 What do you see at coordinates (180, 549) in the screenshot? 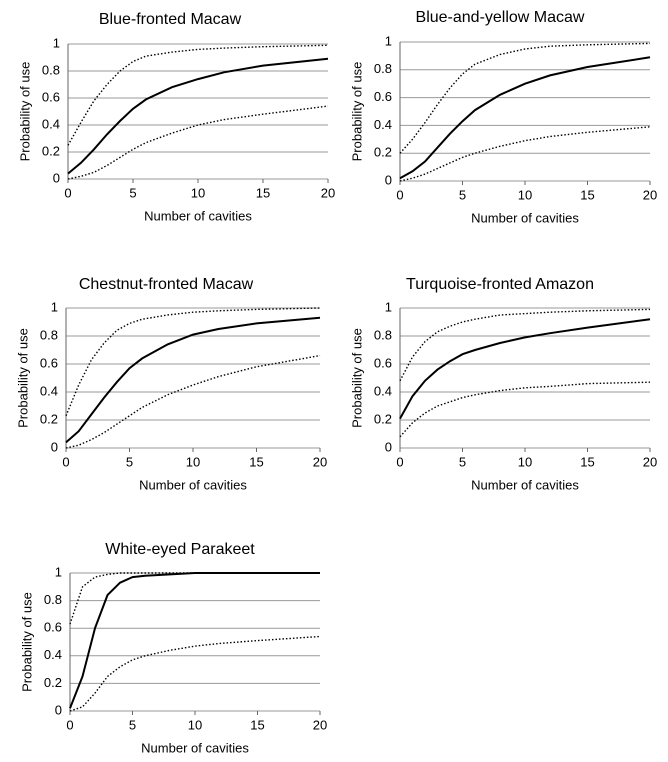
I see `chart-title: White-eyed Parakeet` at bounding box center [180, 549].